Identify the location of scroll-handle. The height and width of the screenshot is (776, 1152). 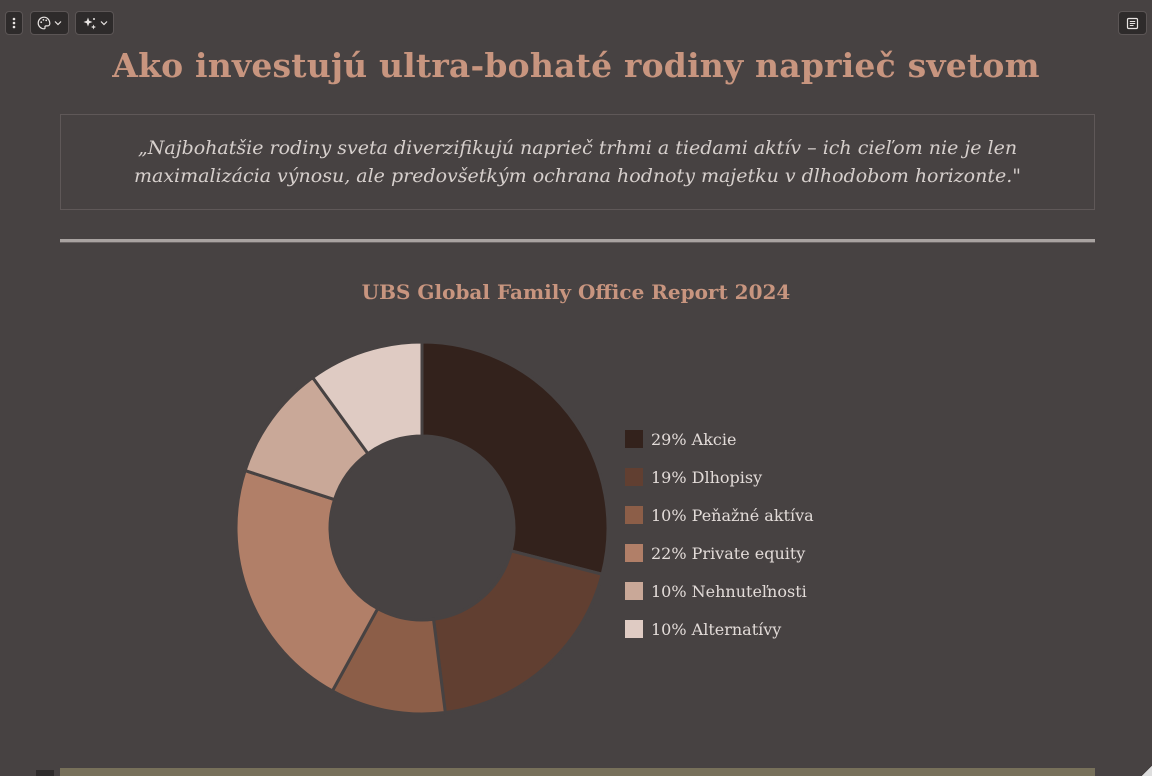
(45, 773).